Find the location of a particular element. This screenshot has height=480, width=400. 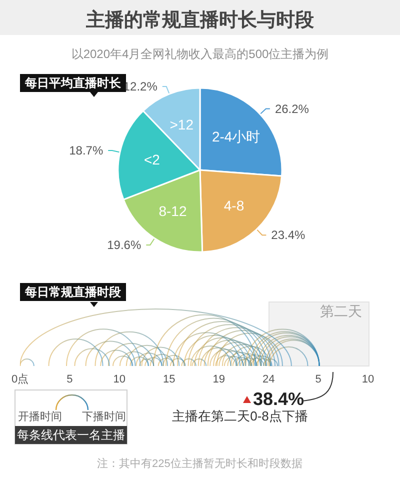

category-label: 15 is located at coordinates (169, 380).